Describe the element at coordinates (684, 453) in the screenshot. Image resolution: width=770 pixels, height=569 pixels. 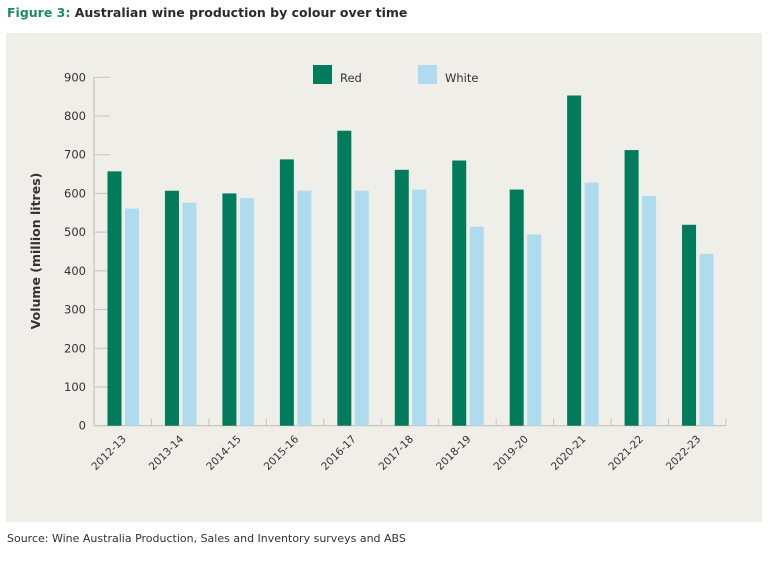
I see `x-tick-label: 2022-23` at that location.